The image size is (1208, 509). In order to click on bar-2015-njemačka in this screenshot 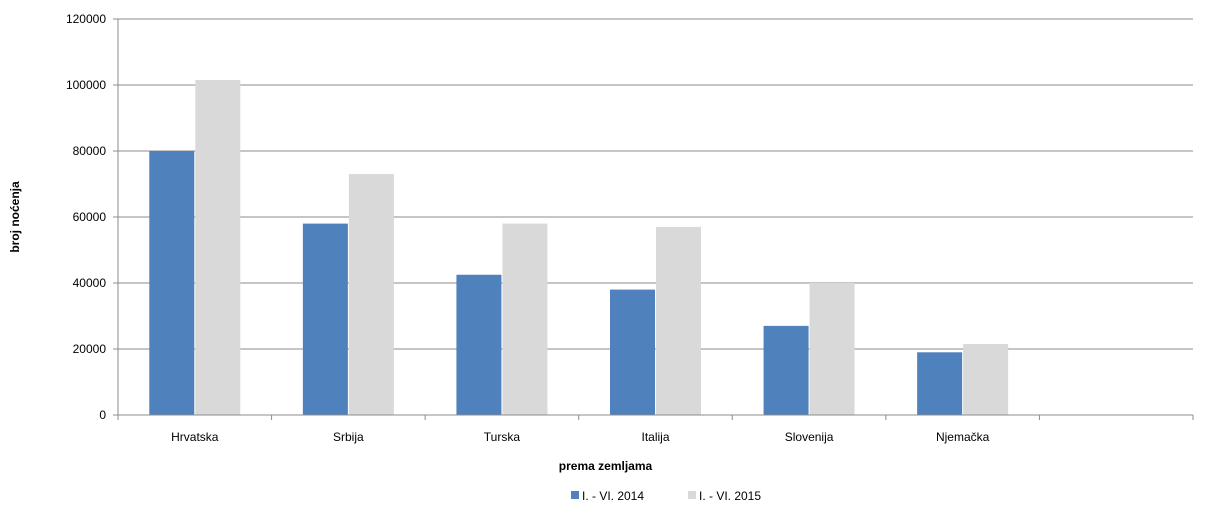, I will do `click(986, 379)`.